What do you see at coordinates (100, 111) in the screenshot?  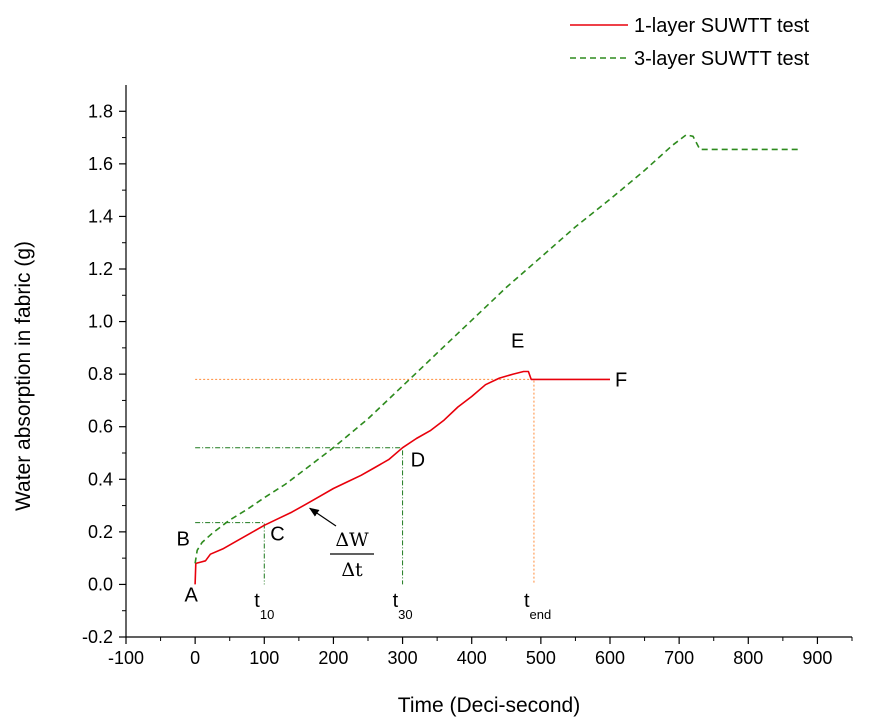 I see `y-tick-label: 1.8` at bounding box center [100, 111].